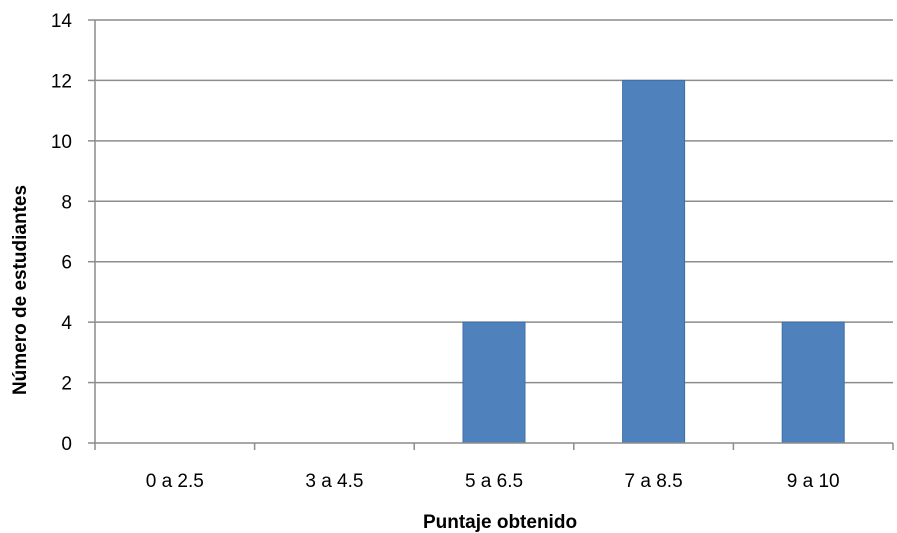  I want to click on x-tick-label: 3 a 4.5, so click(334, 481).